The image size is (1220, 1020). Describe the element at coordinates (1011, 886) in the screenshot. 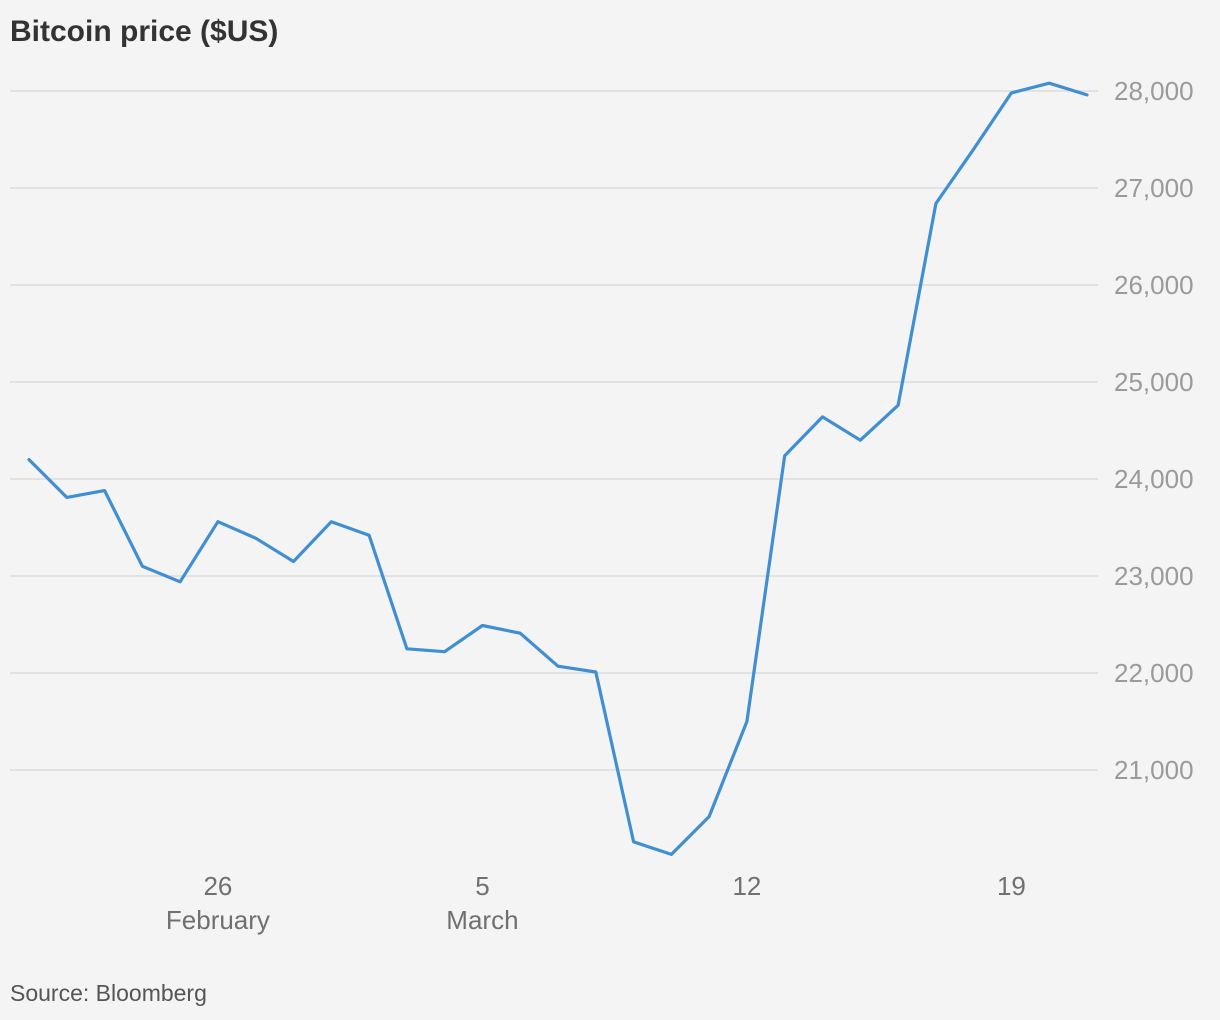

I see `x-tick-label: 19` at that location.